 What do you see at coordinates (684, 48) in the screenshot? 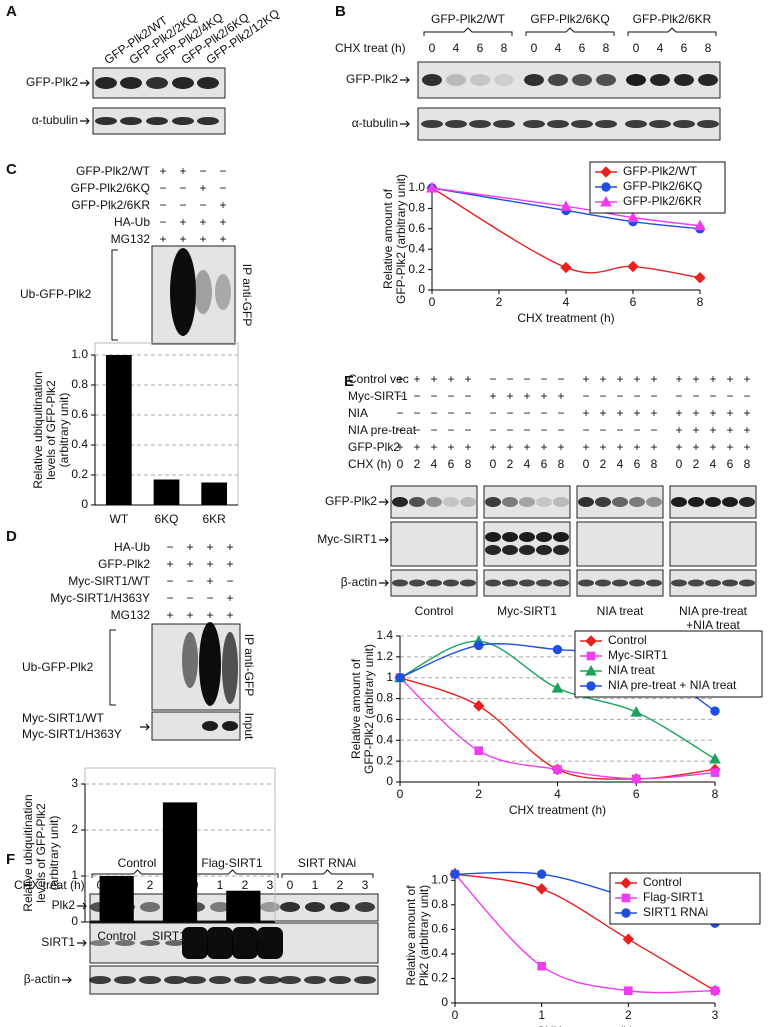
I see `lane-label: 6` at bounding box center [684, 48].